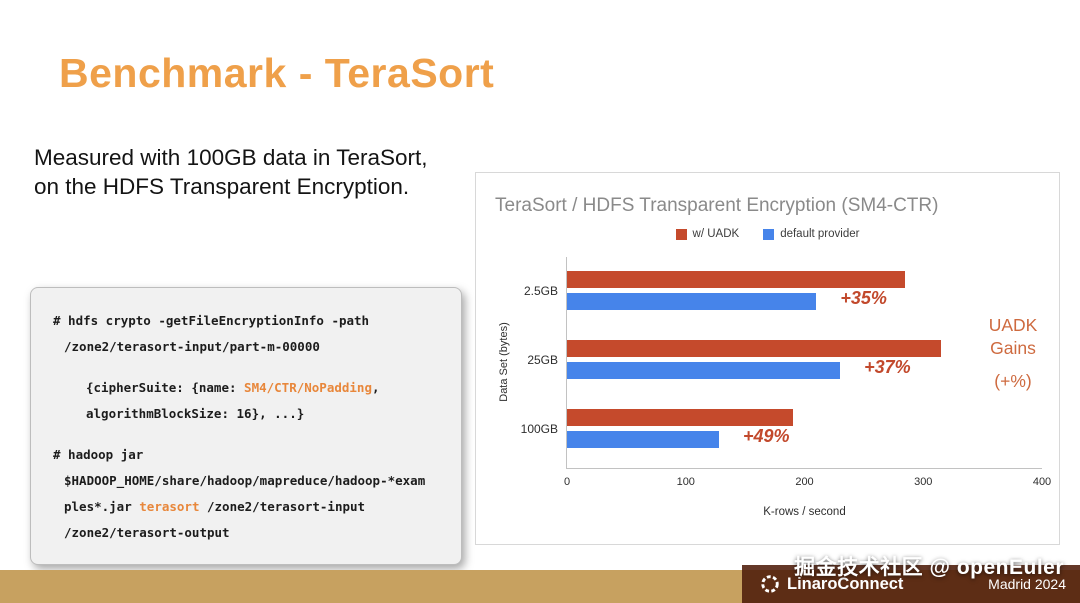 The height and width of the screenshot is (603, 1080). What do you see at coordinates (165, 387) in the screenshot?
I see `code-token: {cipherSuite: {name:` at bounding box center [165, 387].